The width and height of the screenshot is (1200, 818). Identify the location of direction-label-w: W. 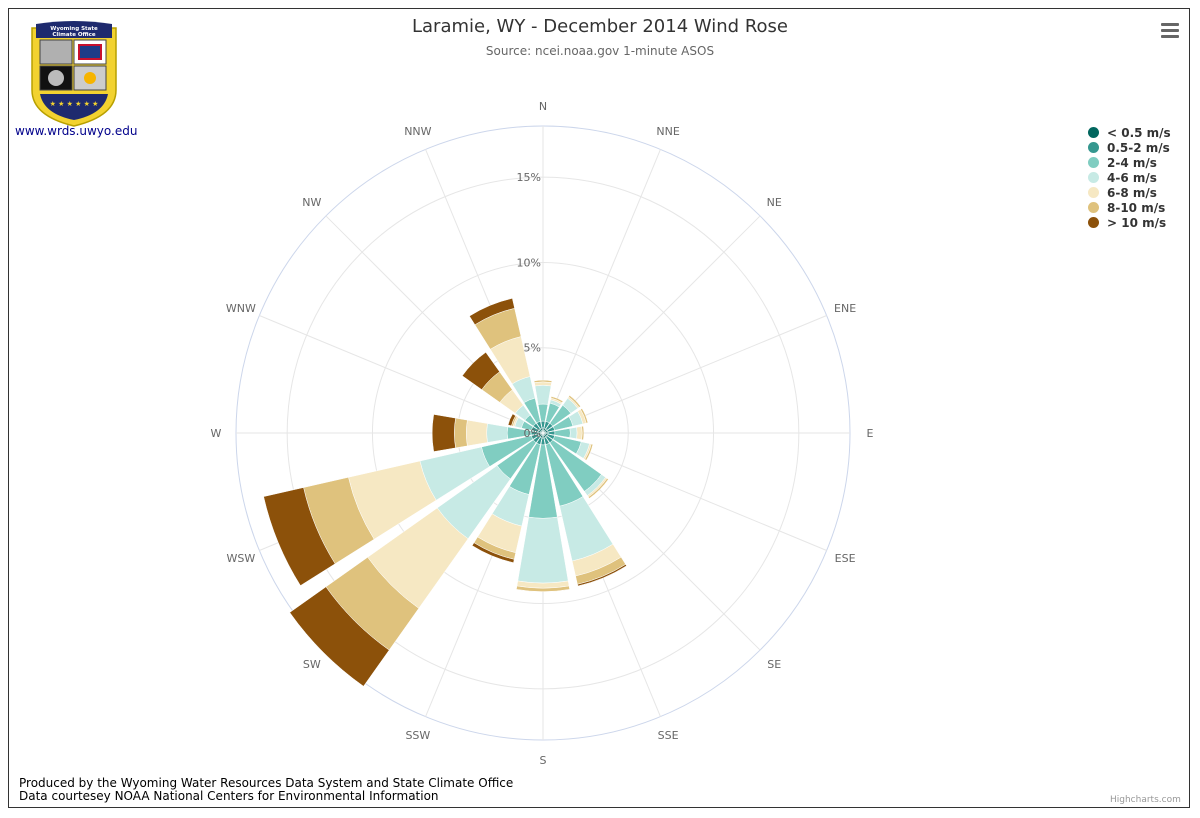
(216, 433).